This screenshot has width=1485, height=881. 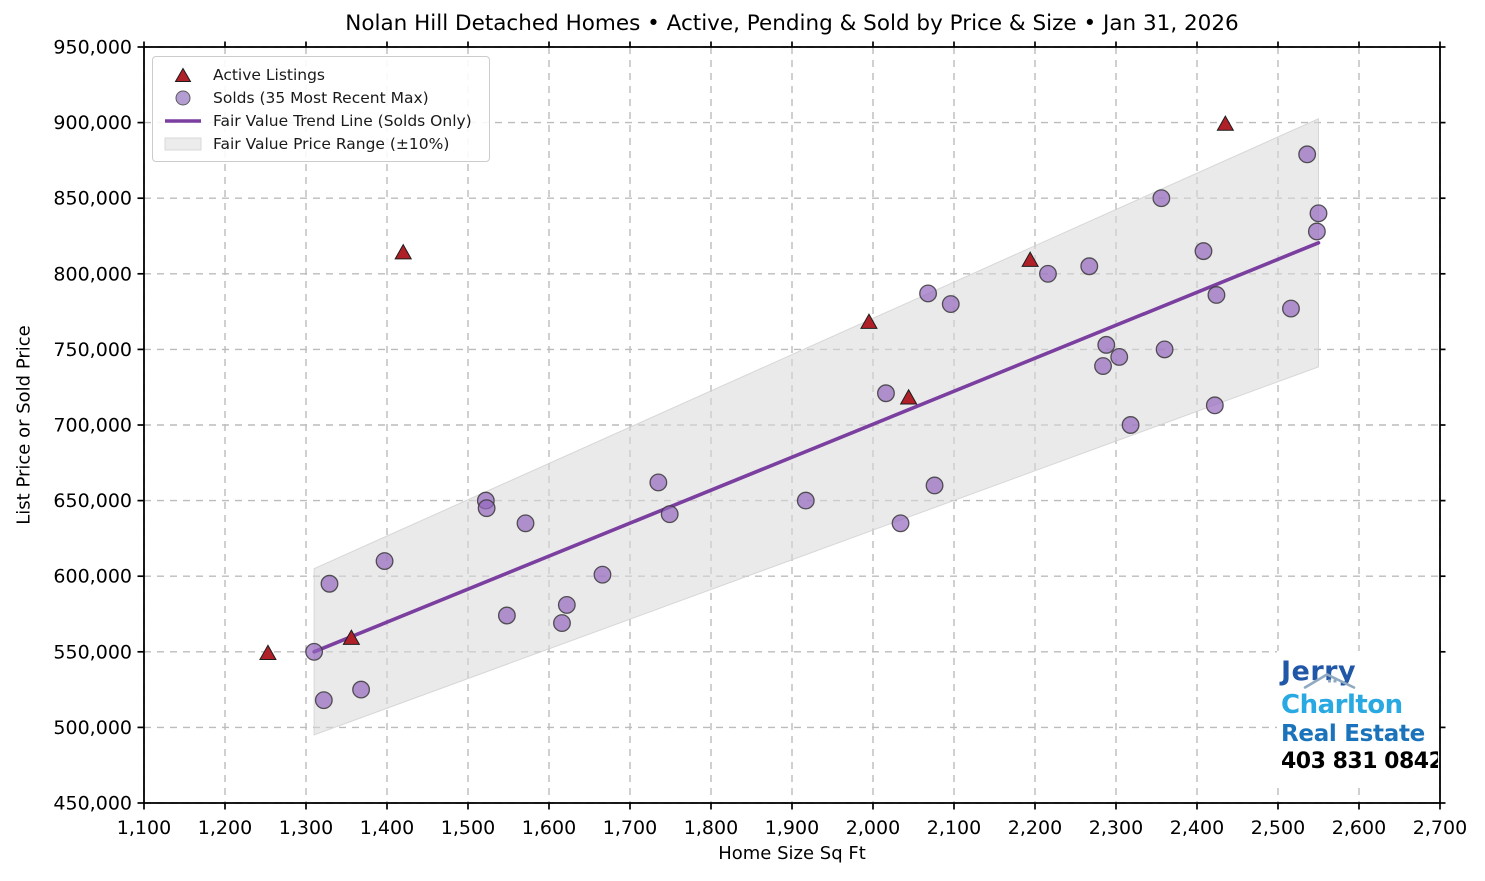 I want to click on x-tick-label: 2,000, so click(x=873, y=828).